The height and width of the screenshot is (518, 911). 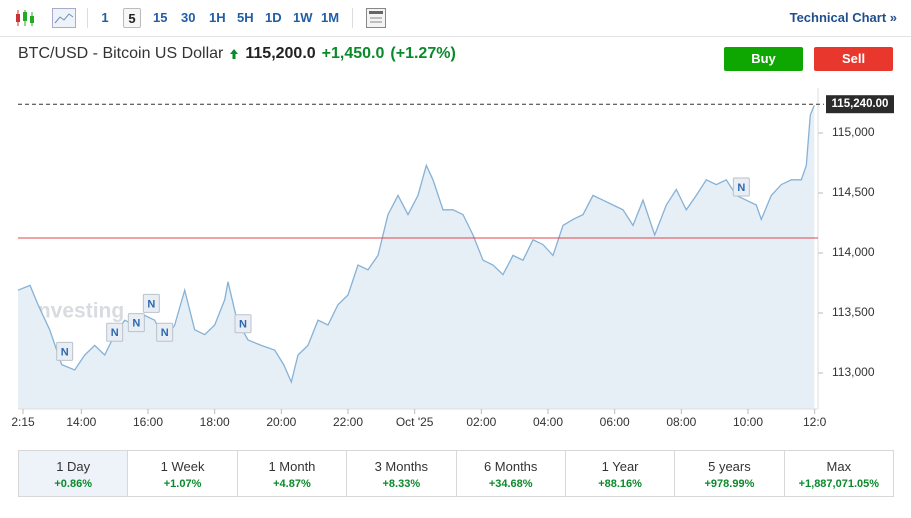 I want to click on x-tick-label: 12:0, so click(x=815, y=422).